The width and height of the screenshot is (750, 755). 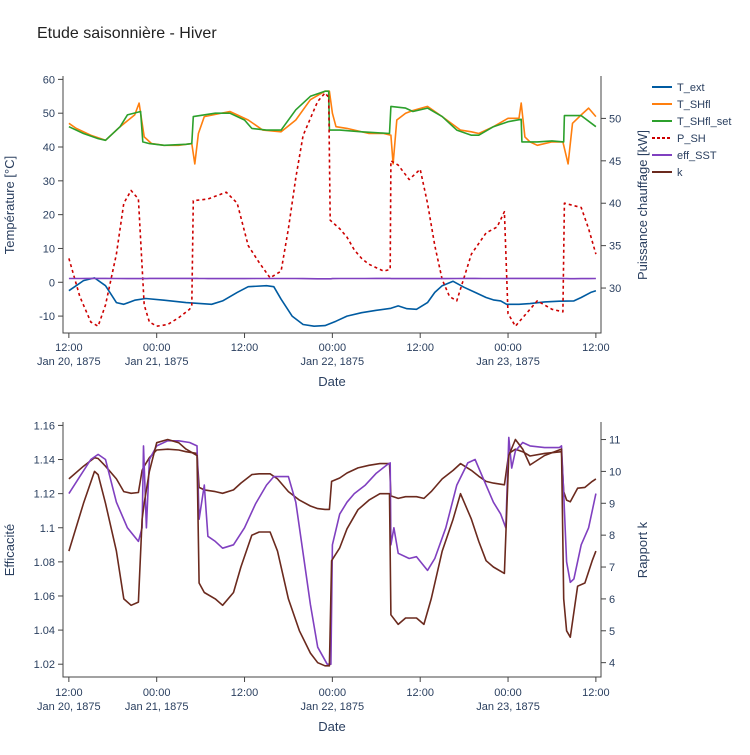 I want to click on legend-label: eff_SST, so click(x=697, y=156).